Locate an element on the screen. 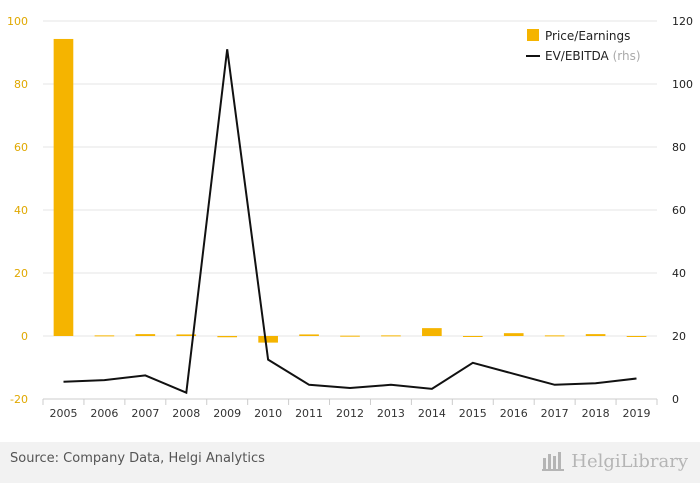  x-axis-tick-label: 2019 is located at coordinates (637, 413).